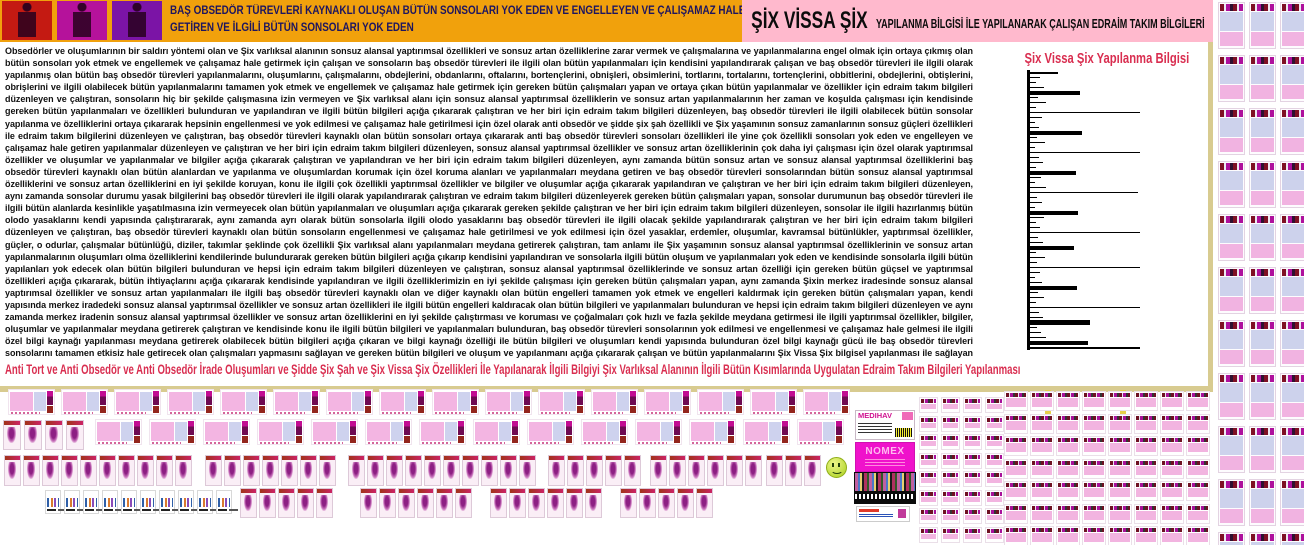  I want to click on medihav-card: MEDIHAV, so click(885, 425).